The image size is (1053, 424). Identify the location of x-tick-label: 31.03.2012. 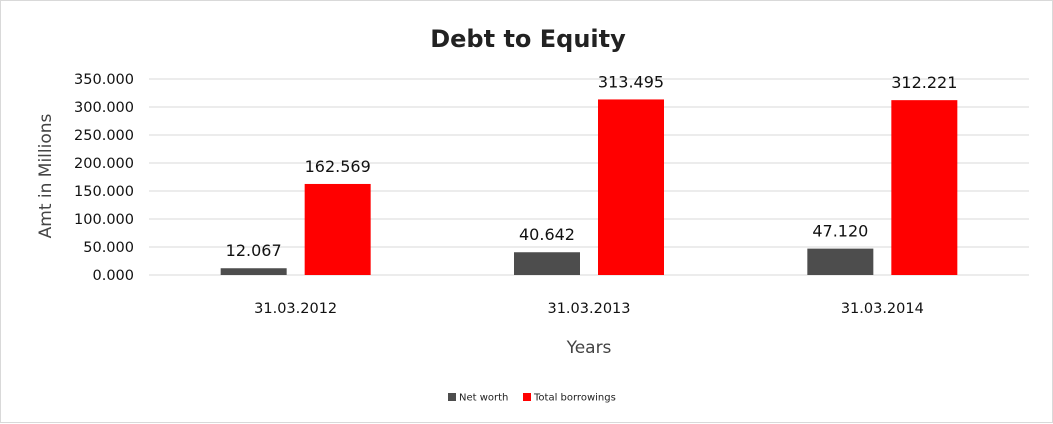
(295, 309).